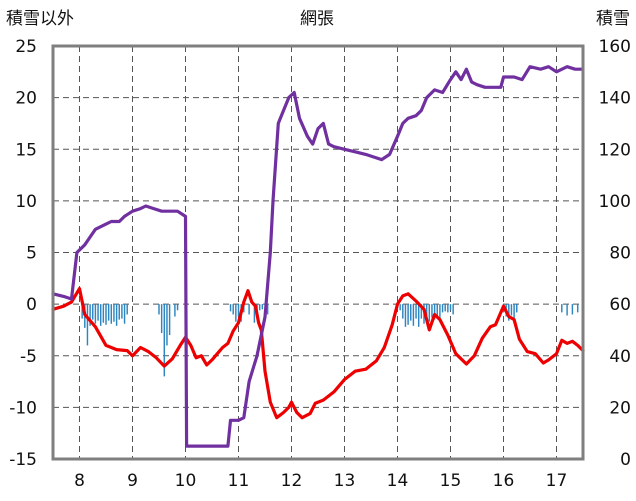 Image resolution: width=636 pixels, height=501 pixels. Describe the element at coordinates (31, 305) in the screenshot. I see `y-left-tick-label: 0` at that location.